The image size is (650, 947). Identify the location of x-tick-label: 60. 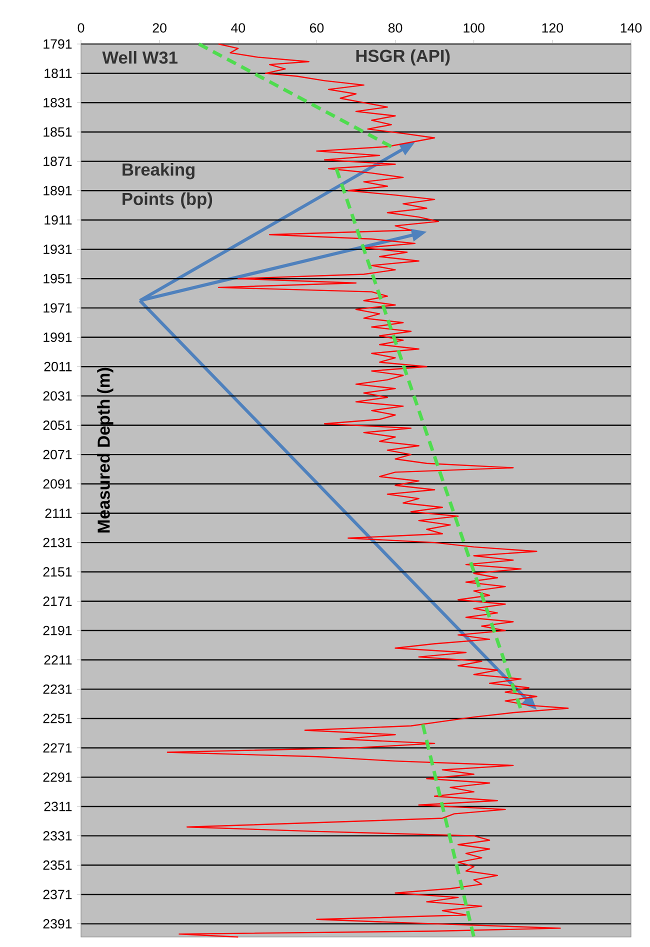
(317, 28).